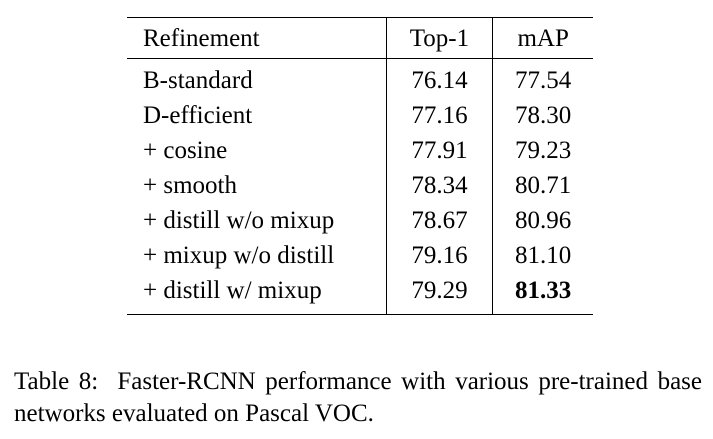 This screenshot has width=713, height=439. I want to click on cell-map-best: 81.33, so click(542, 294).